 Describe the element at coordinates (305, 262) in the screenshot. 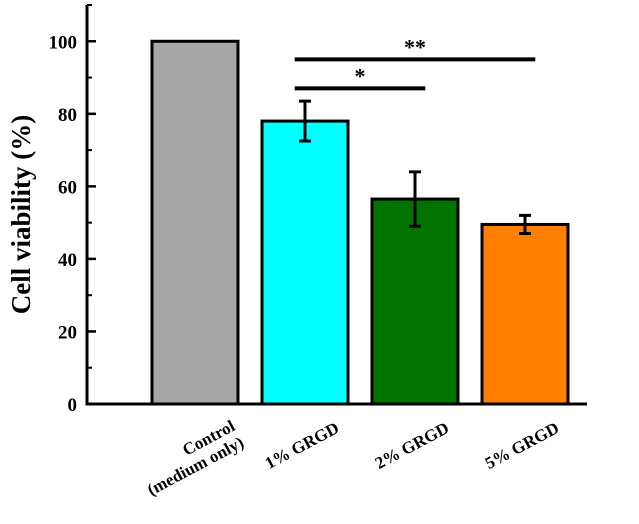

I see `bar-1-grgd` at that location.